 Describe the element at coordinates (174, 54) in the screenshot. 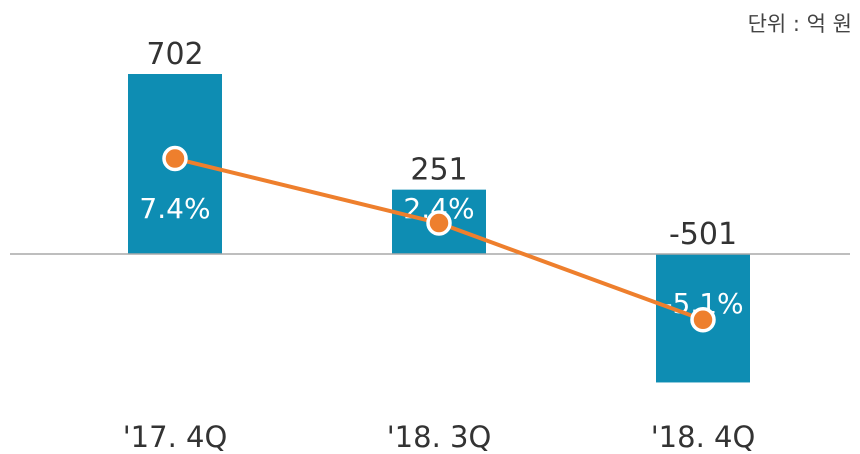

I see `bar-value-label: 702` at that location.